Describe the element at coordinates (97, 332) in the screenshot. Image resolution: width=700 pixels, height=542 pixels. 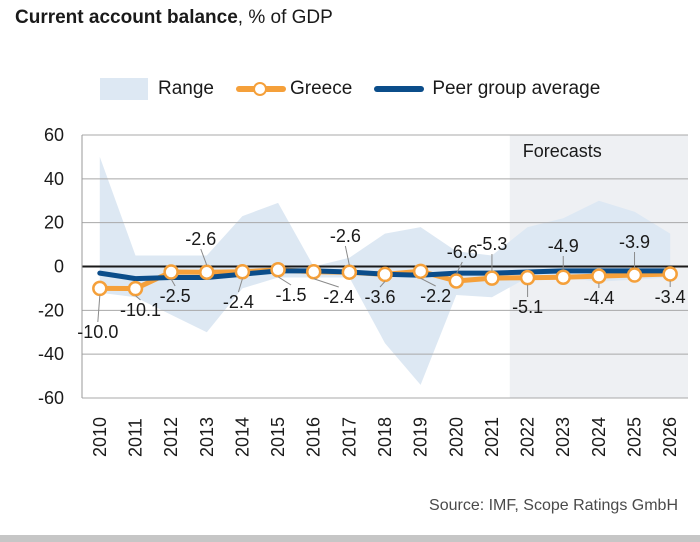
I see `greece-data-label: -10.0` at that location.